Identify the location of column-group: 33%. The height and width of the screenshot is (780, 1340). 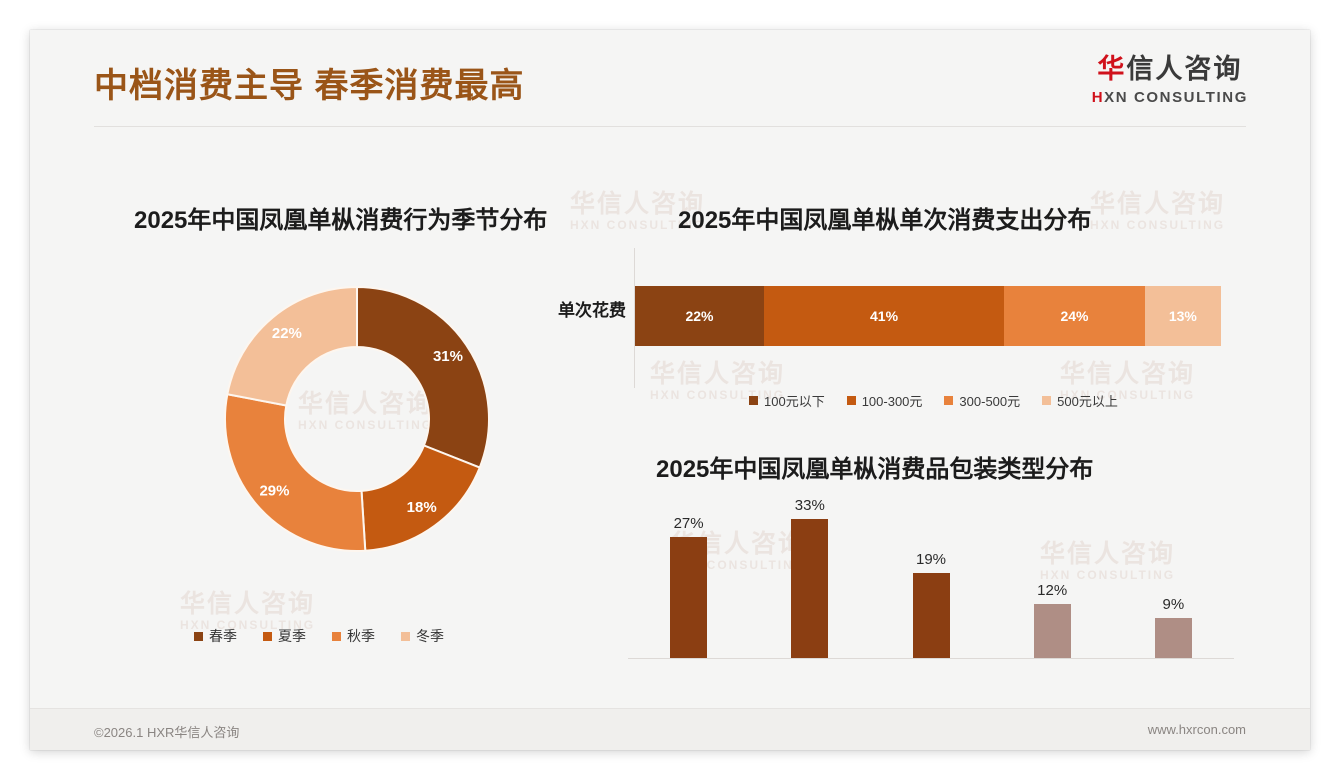
(810, 577).